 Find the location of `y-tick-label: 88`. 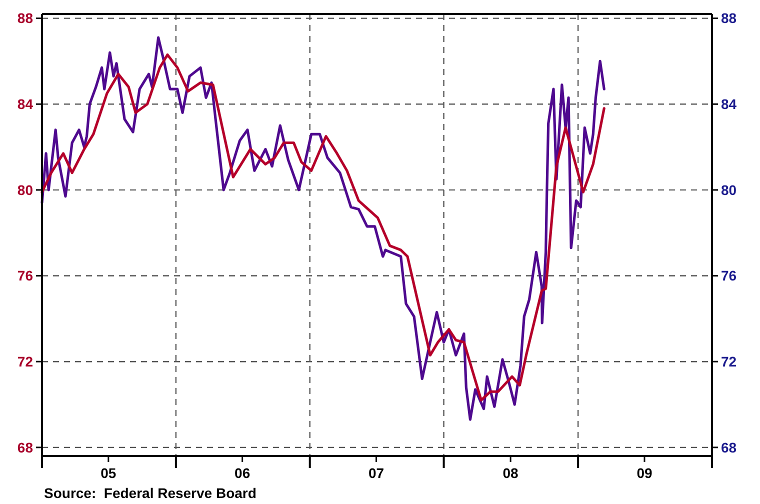

y-tick-label: 88 is located at coordinates (25, 18).